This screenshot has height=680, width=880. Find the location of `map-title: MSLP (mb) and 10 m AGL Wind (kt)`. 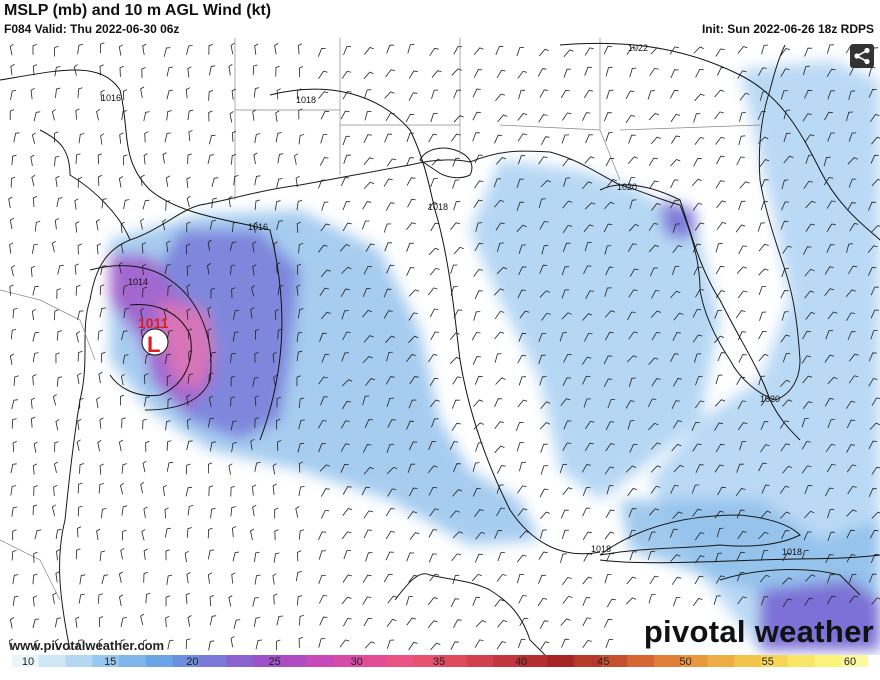

map-title: MSLP (mb) and 10 m AGL Wind (kt) is located at coordinates (138, 10).